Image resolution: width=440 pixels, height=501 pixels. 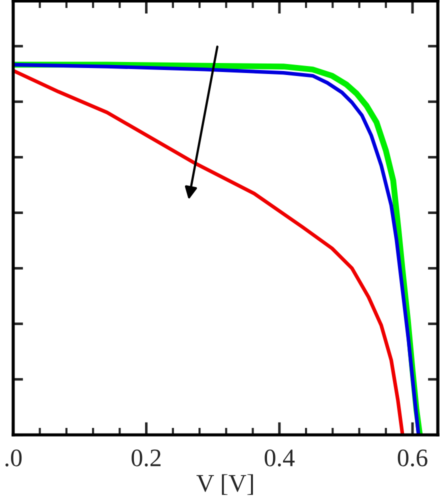 I want to click on x-tick-label: 0.6, so click(x=413, y=457).